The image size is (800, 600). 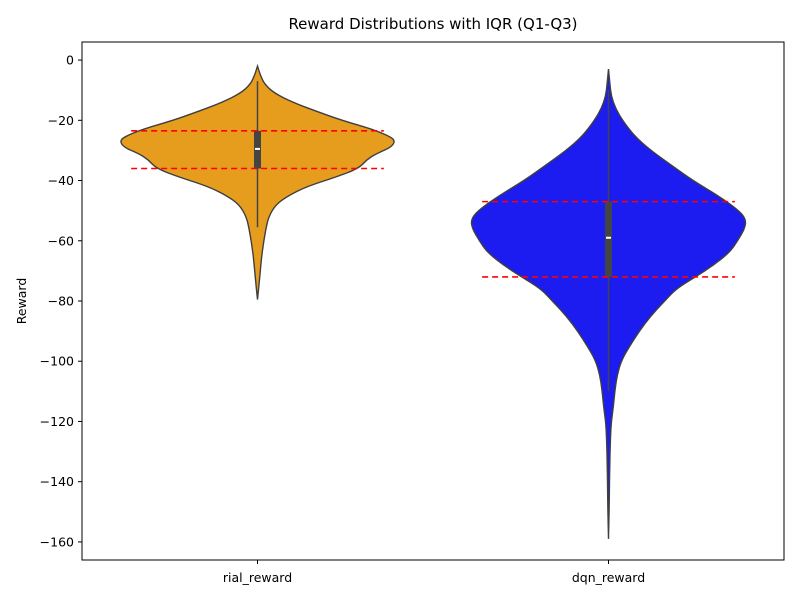 What do you see at coordinates (21, 301) in the screenshot?
I see `y-axis-label: Reward` at bounding box center [21, 301].